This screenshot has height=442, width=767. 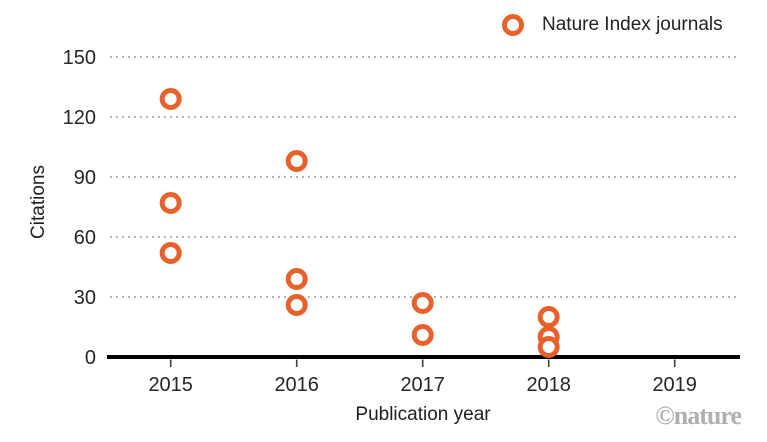 What do you see at coordinates (85, 178) in the screenshot?
I see `y-tick-label: 90` at bounding box center [85, 178].